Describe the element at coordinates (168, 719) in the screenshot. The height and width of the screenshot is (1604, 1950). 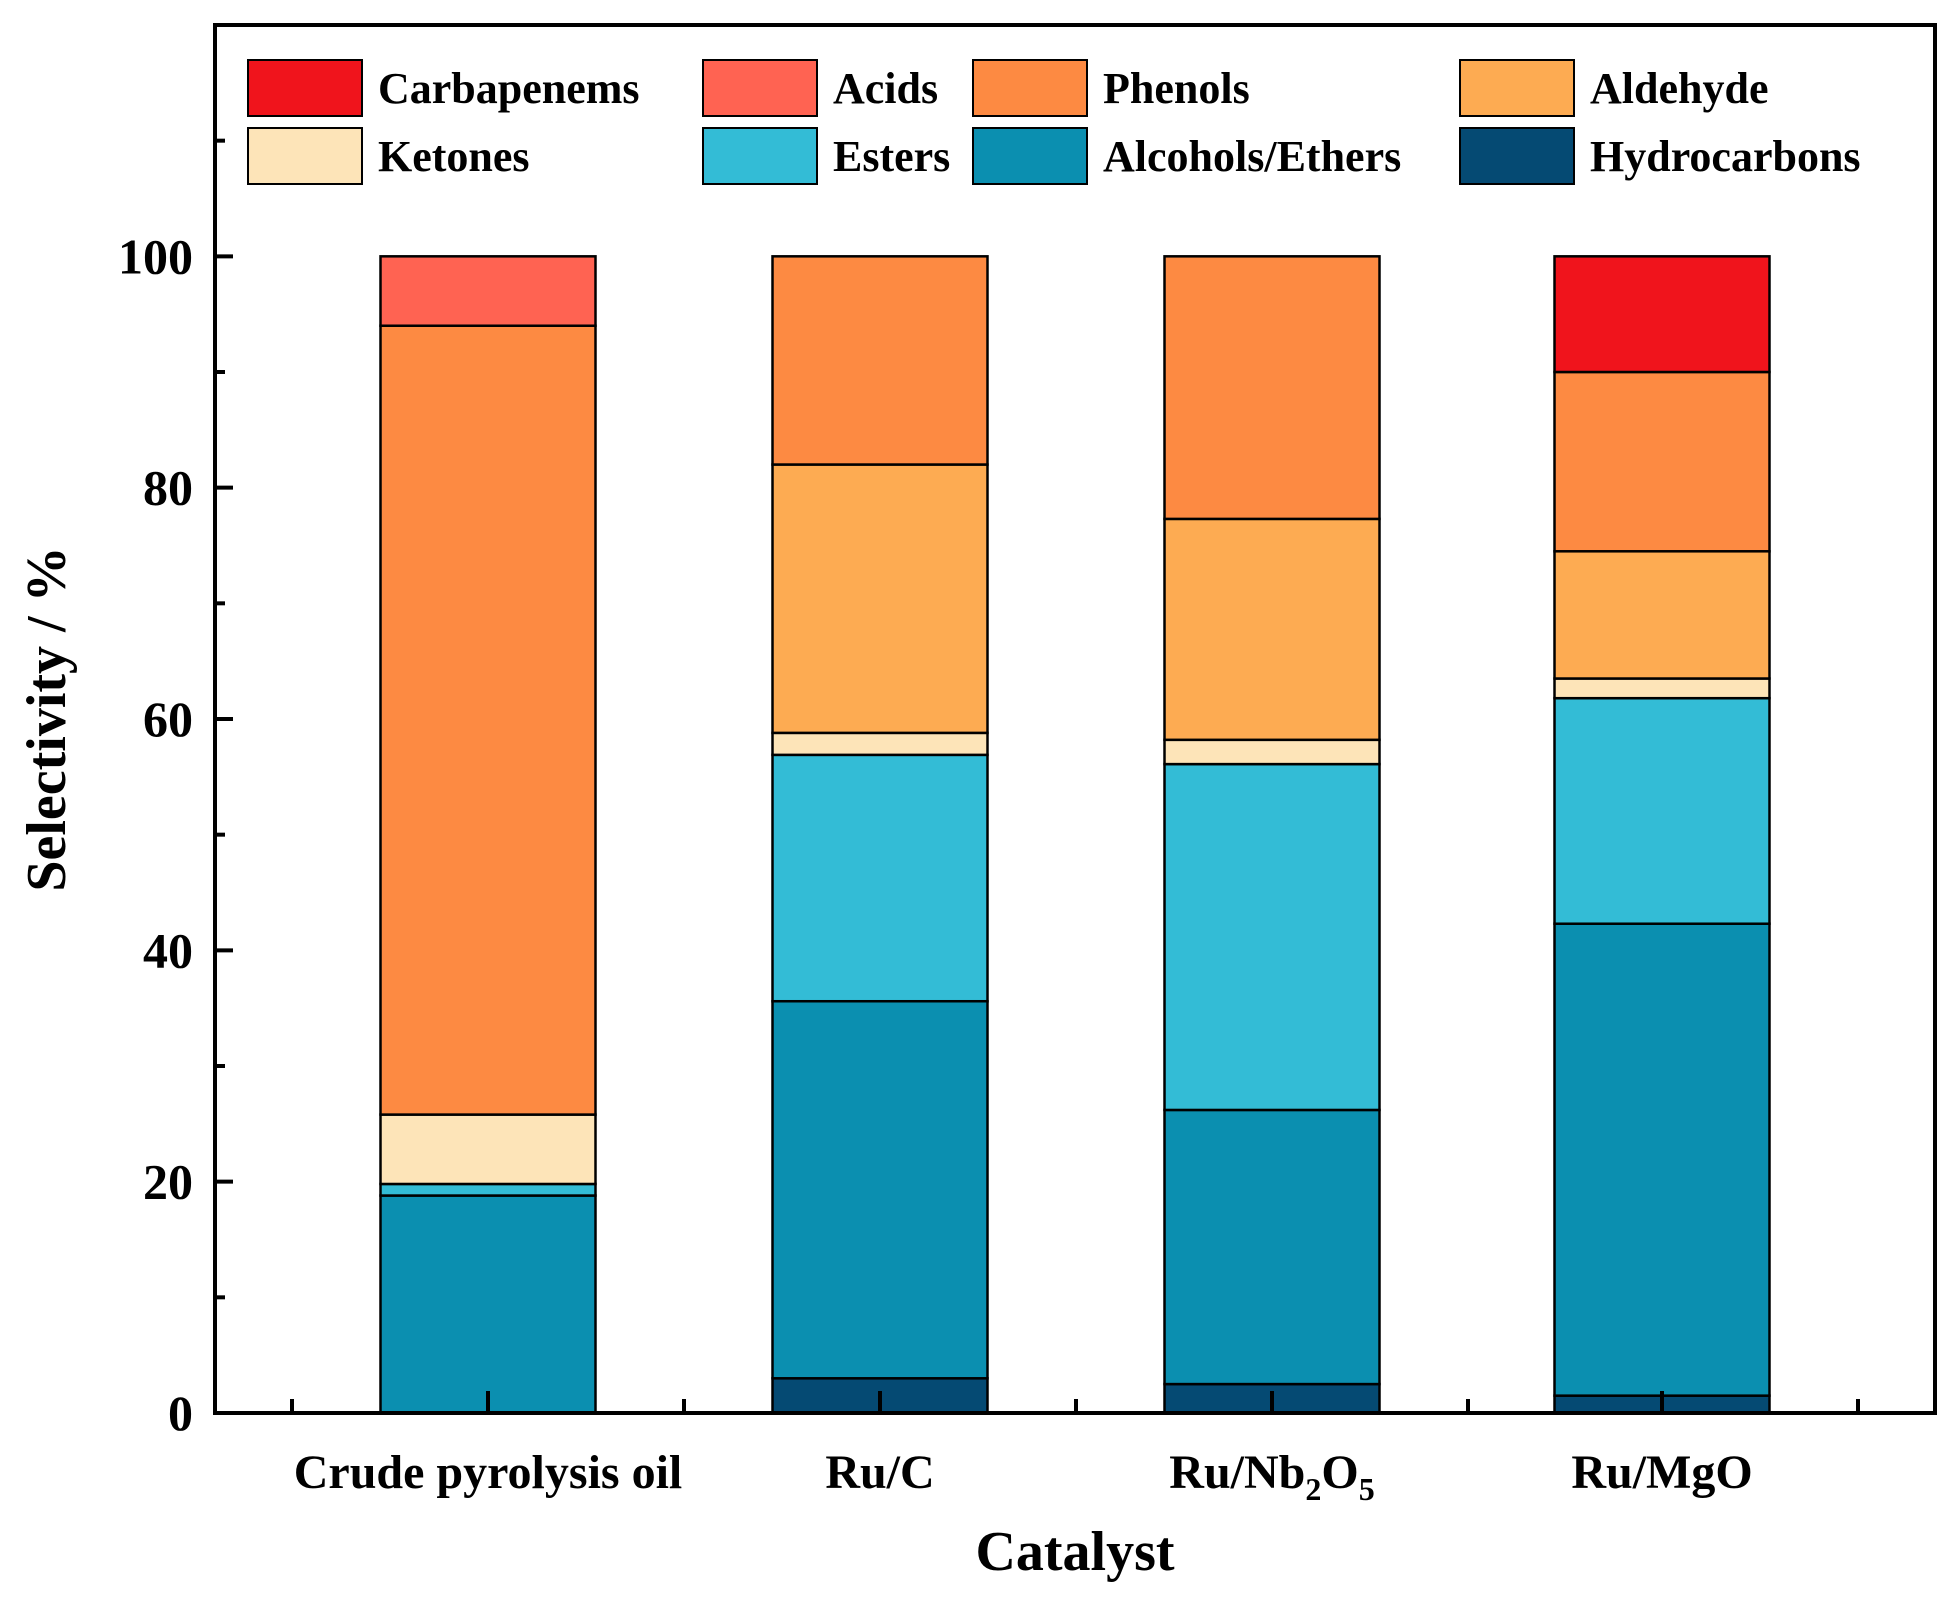
I see `y-tick-label: 60` at that location.